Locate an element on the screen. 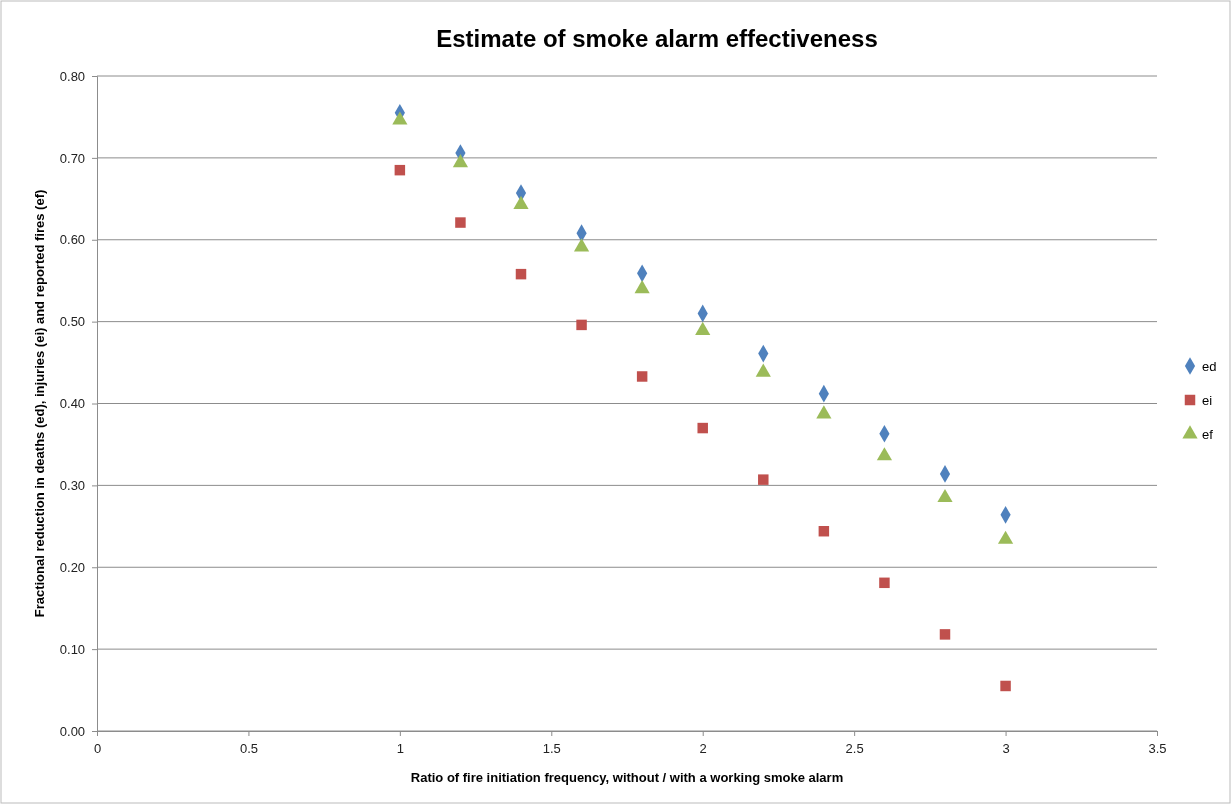  x-tick-label: 0.5 is located at coordinates (248, 749).